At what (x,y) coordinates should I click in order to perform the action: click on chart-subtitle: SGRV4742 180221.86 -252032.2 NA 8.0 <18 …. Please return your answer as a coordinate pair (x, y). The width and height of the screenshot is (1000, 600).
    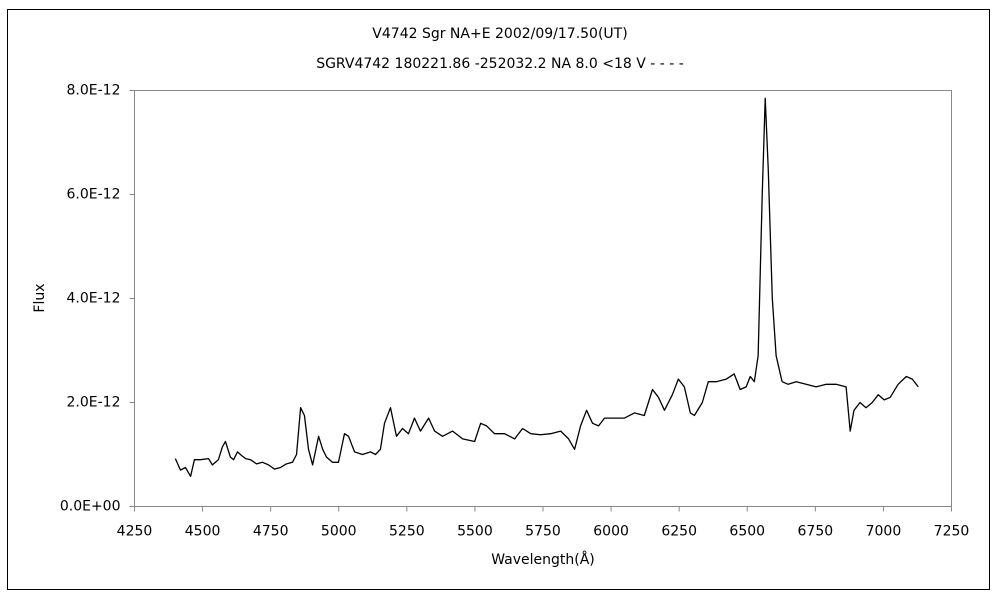
    Looking at the image, I should click on (500, 64).